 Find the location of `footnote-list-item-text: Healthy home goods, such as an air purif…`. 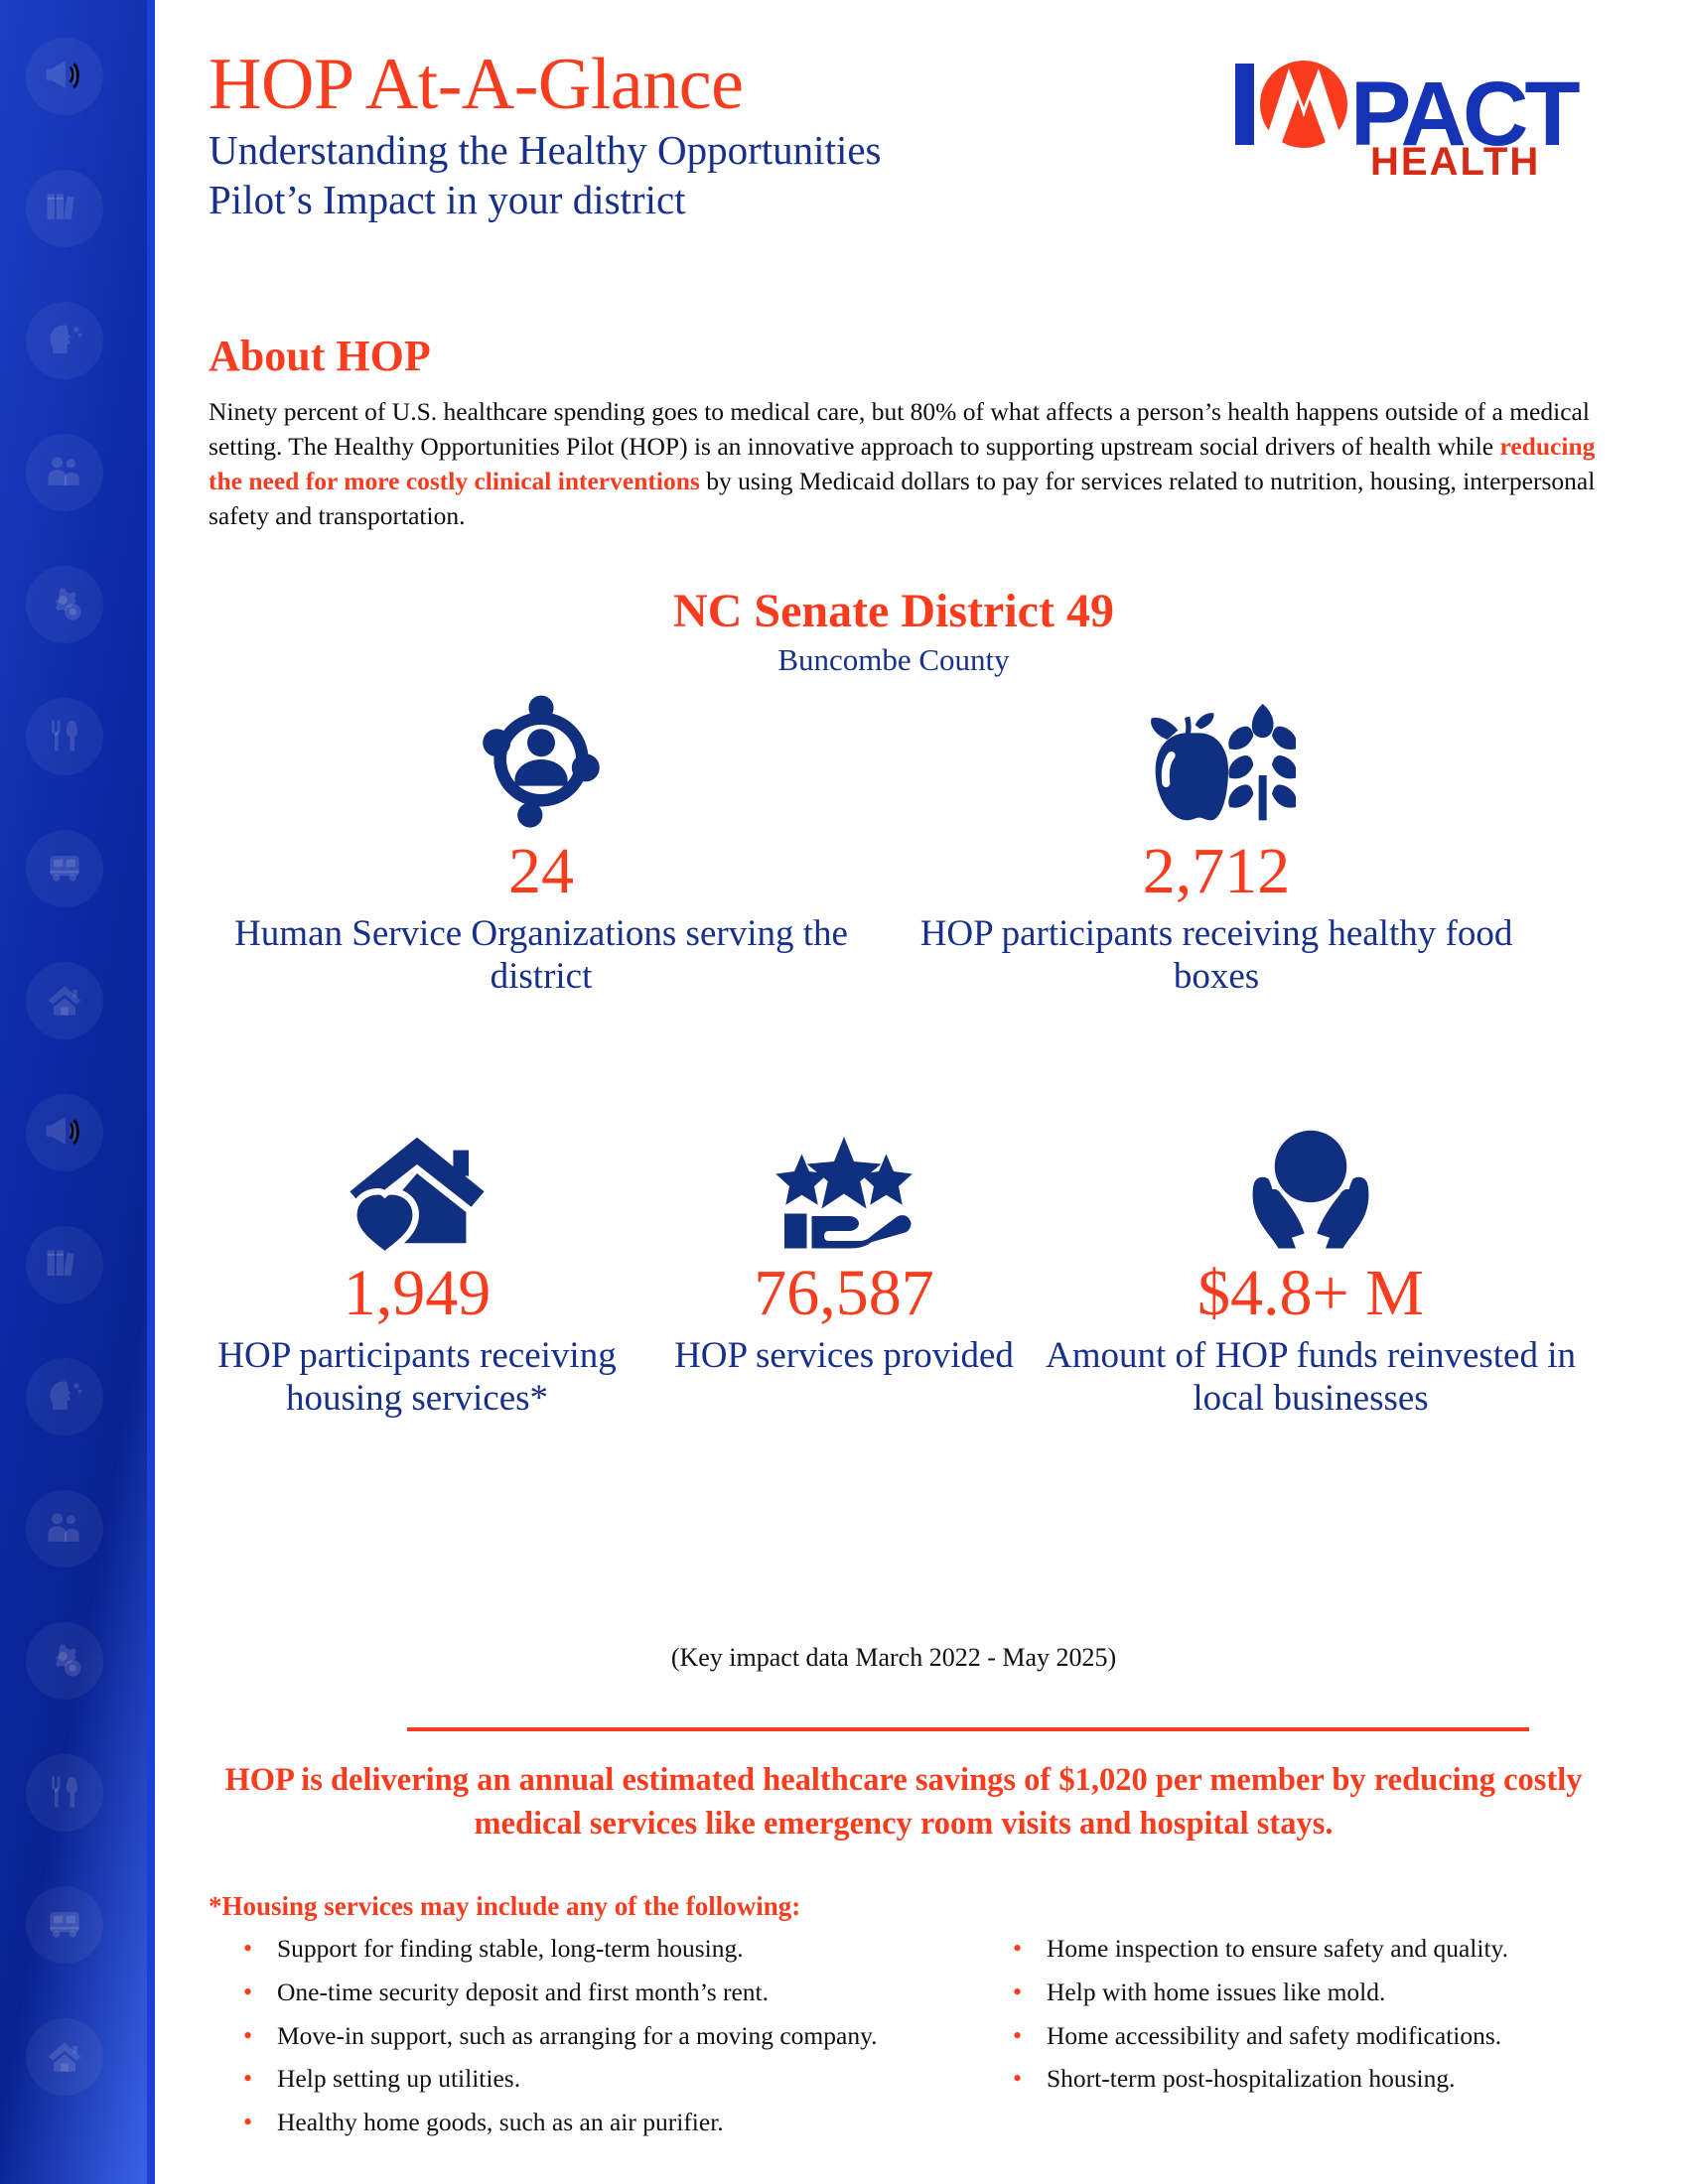

footnote-list-item-text: Healthy home goods, such as an air purif… is located at coordinates (500, 2122).